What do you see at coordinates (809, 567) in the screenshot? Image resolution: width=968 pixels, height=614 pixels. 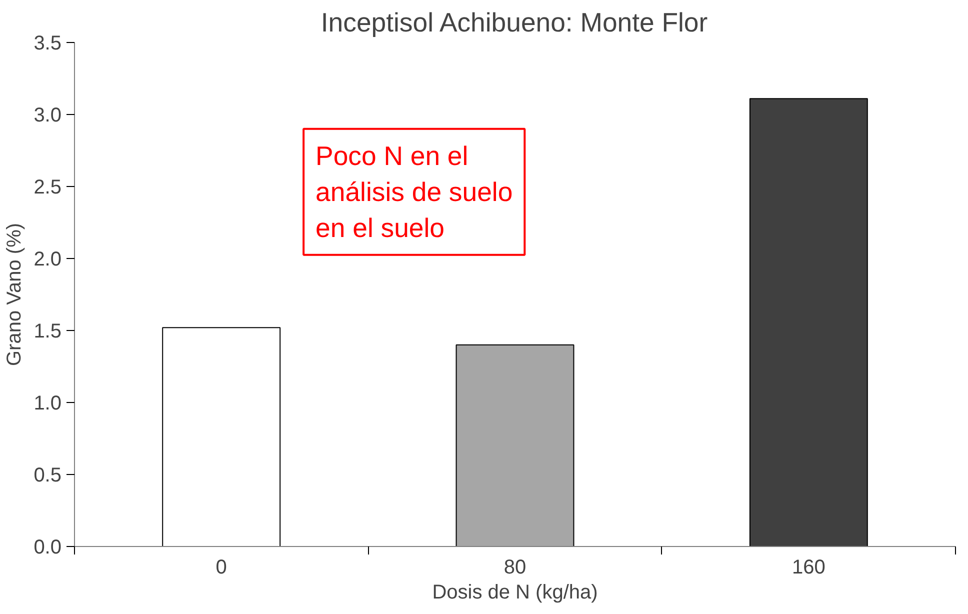 I see `x-tick-label: 160` at bounding box center [809, 567].